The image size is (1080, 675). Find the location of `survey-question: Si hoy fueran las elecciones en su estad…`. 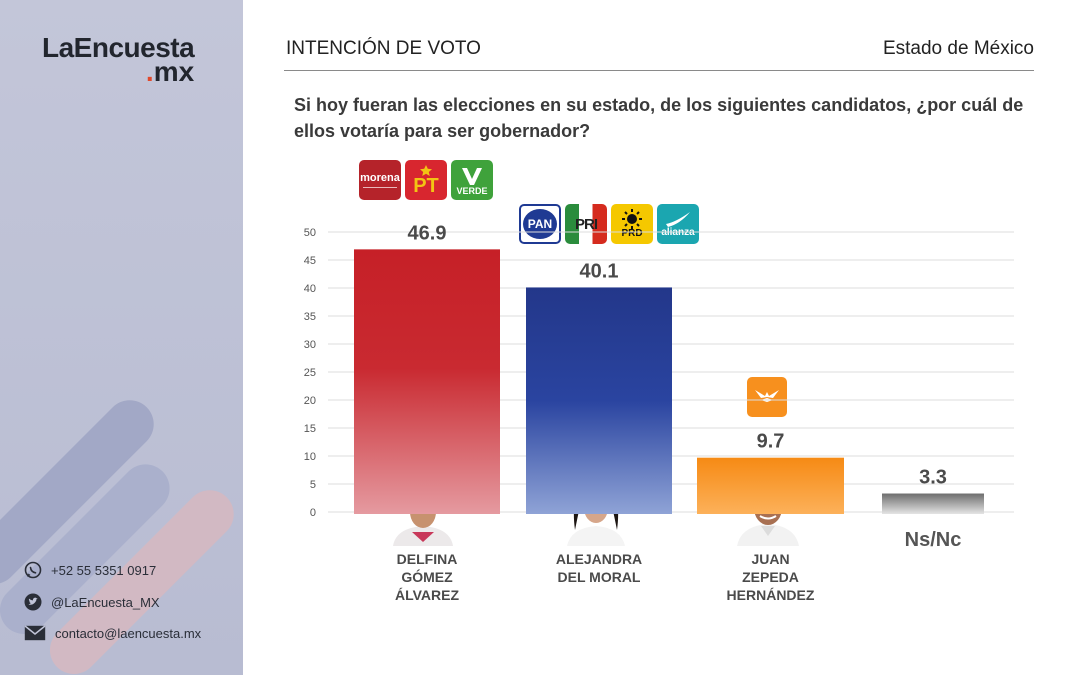

survey-question: Si hoy fueran las elecciones en su estad… is located at coordinates (659, 118).